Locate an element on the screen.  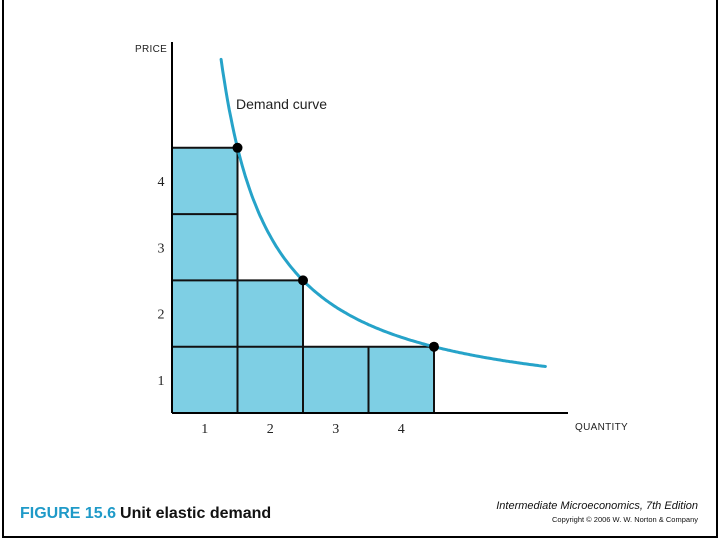
x-axis-title: QUANTITY is located at coordinates (601, 427).